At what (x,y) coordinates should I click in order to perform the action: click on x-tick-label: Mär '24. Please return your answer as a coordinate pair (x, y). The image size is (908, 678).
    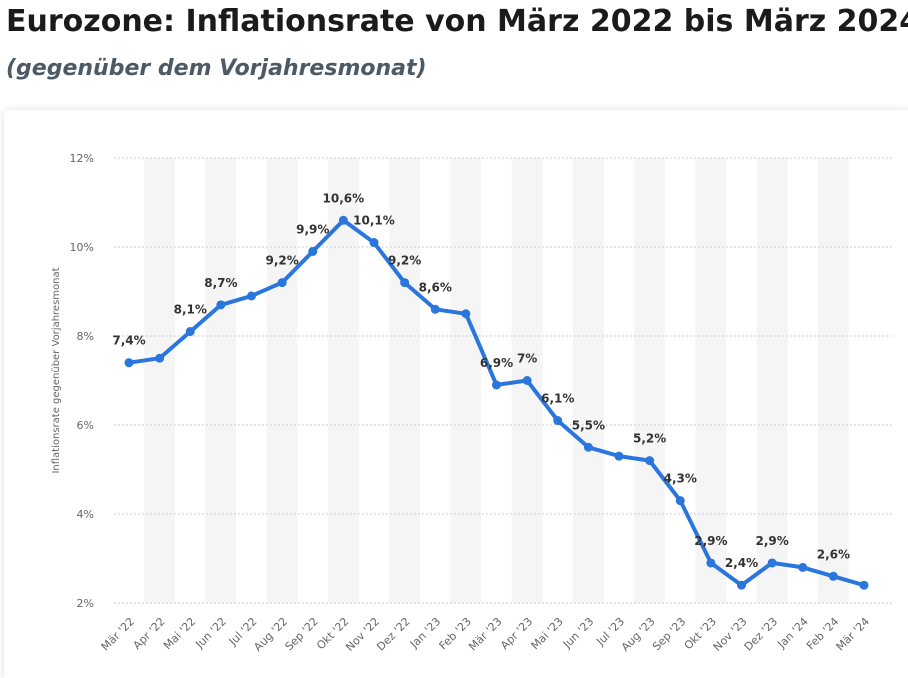
    Looking at the image, I should click on (853, 634).